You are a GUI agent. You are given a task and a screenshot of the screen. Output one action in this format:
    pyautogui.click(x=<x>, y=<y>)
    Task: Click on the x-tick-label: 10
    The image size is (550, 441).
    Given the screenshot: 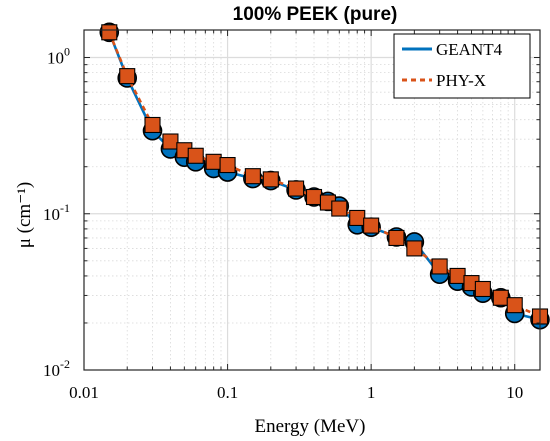 What is the action you would take?
    pyautogui.click(x=514, y=392)
    